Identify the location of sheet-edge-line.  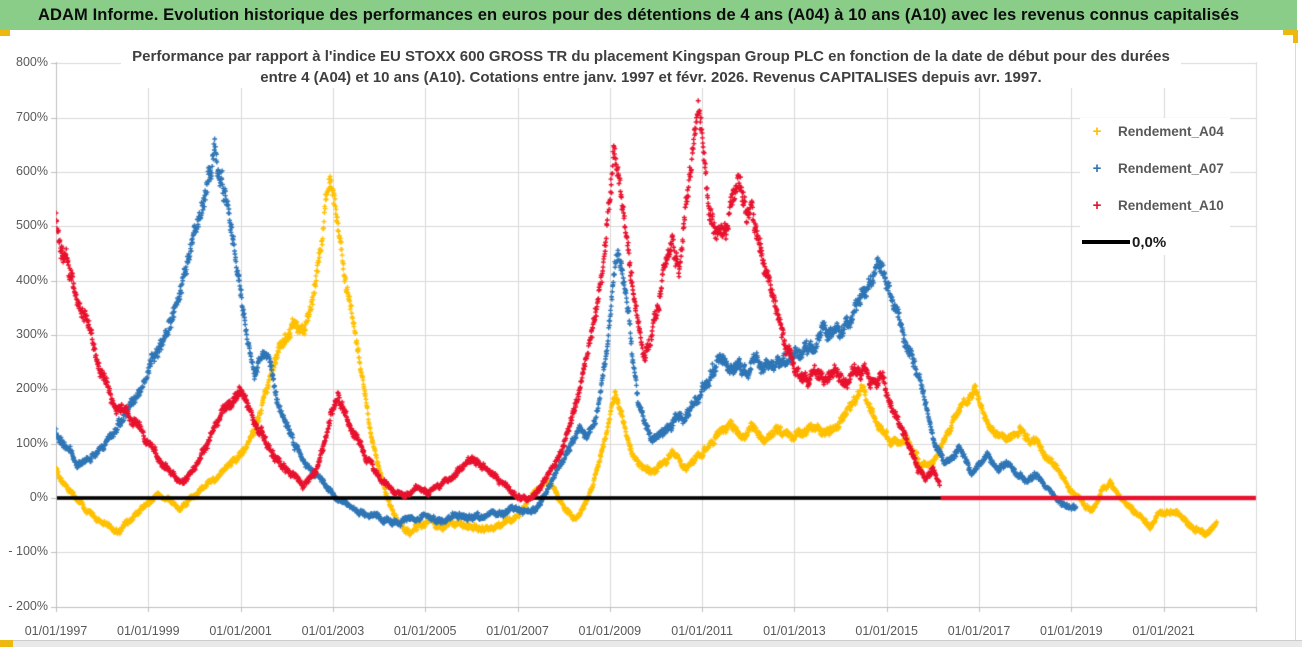
(1295, 335).